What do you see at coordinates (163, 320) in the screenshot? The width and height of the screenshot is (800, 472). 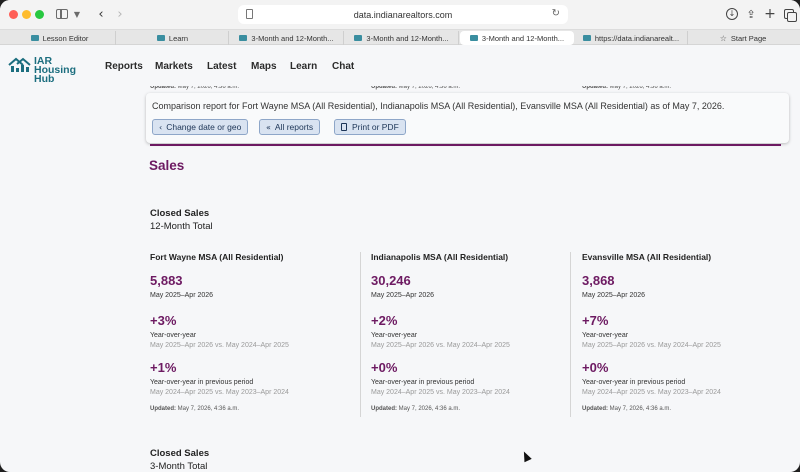 I see `yoy-value: +3%` at bounding box center [163, 320].